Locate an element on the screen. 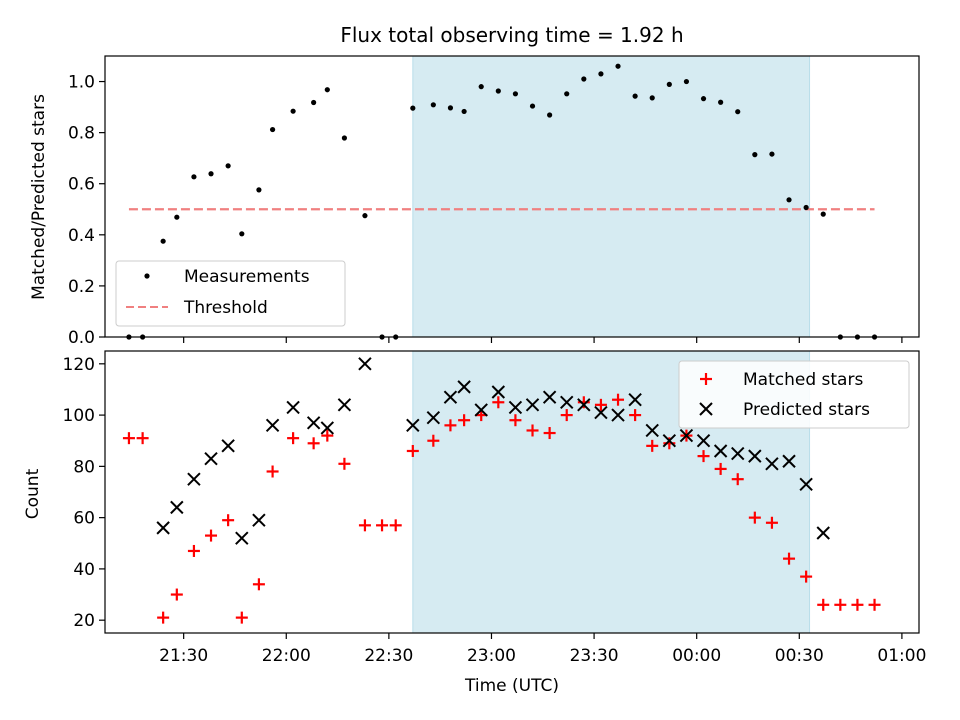 The width and height of the screenshot is (960, 720). top-y-tick-label: 0.4 is located at coordinates (81, 236).